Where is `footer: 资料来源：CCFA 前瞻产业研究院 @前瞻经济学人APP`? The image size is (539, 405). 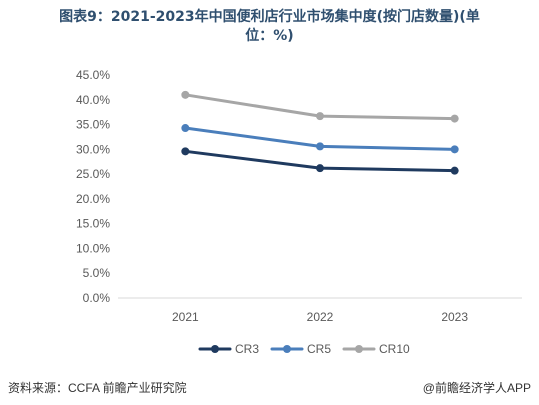
footer: 资料来源：CCFA 前瞻产业研究院 @前瞻经济学人APP is located at coordinates (269, 389).